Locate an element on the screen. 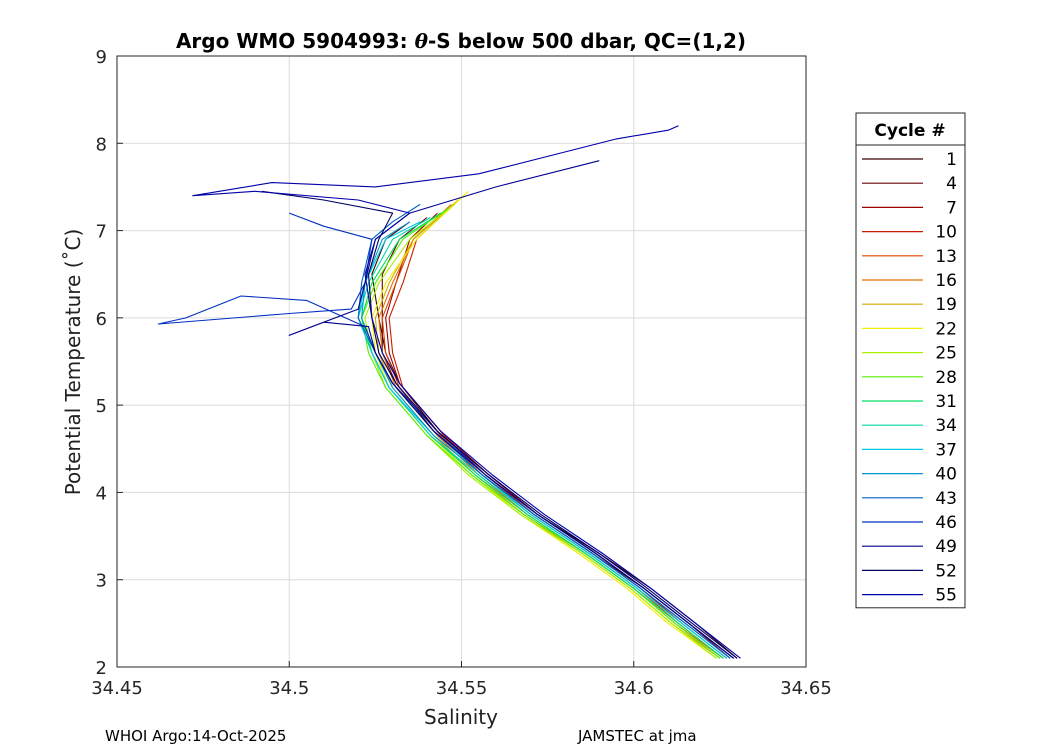  y-tick-label: 4 is located at coordinates (101, 493).